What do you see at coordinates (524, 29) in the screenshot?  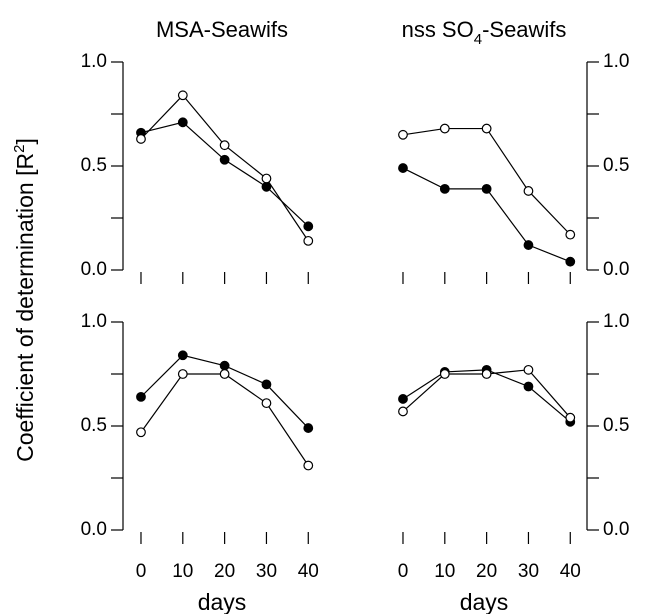 I see `panel-title-part: -Seawifs` at bounding box center [524, 29].